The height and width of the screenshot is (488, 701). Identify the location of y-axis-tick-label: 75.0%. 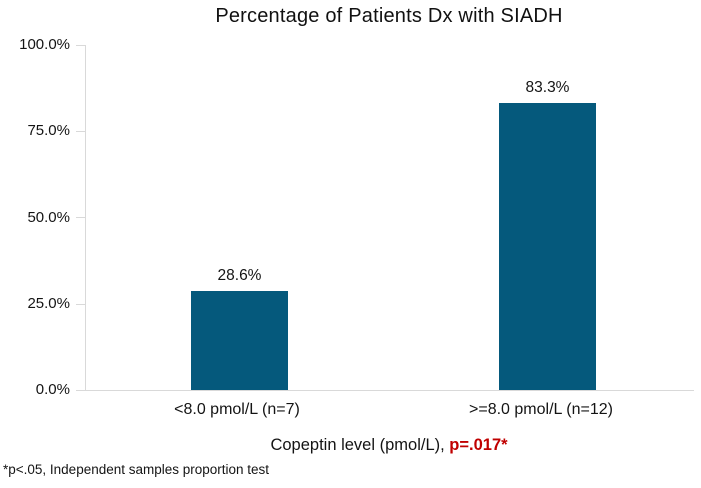
(48, 130).